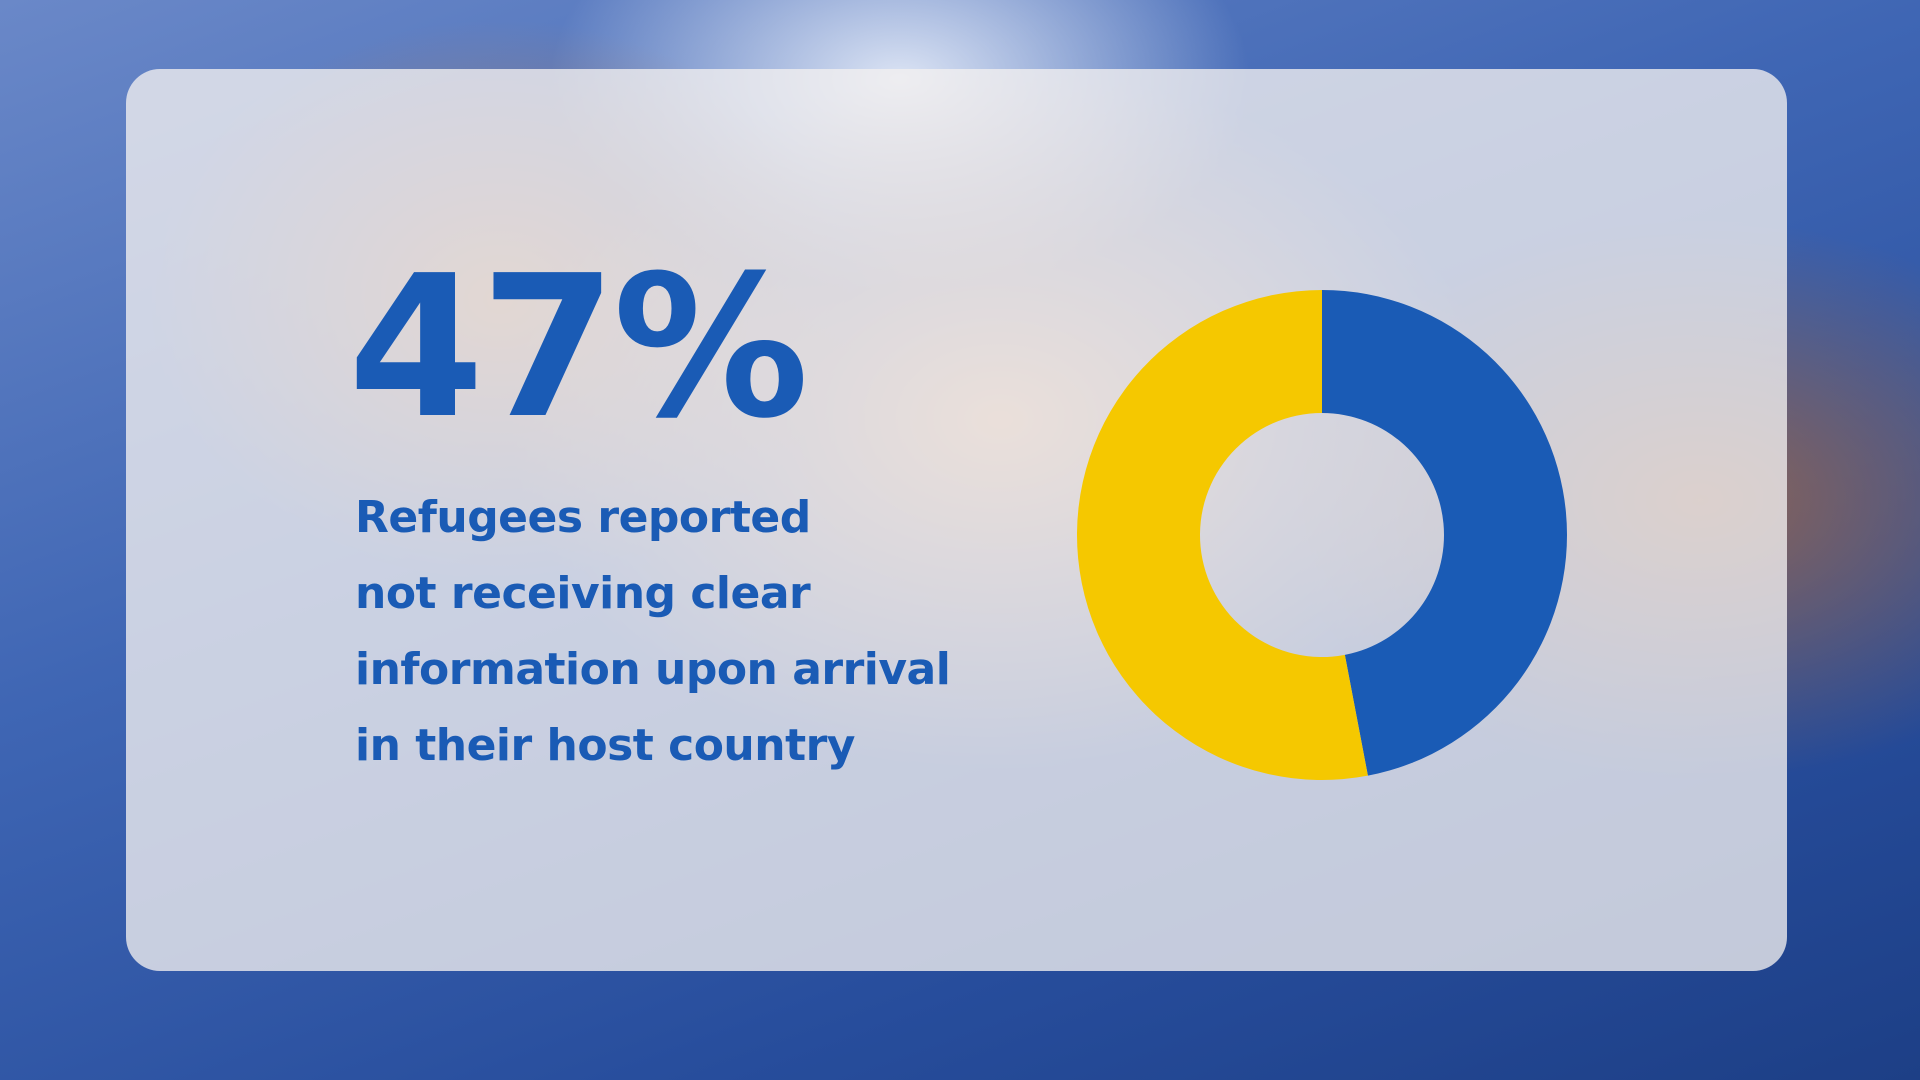  Describe the element at coordinates (583, 593) in the screenshot. I see `caption-line: not receiving clear` at that location.